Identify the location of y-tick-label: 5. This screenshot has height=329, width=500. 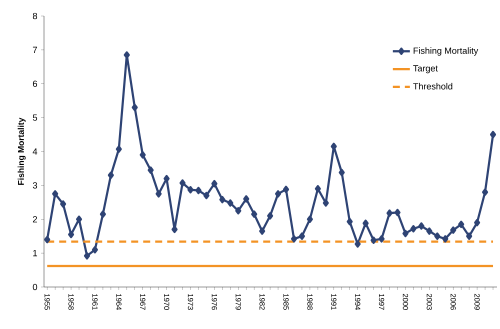
(35, 117).